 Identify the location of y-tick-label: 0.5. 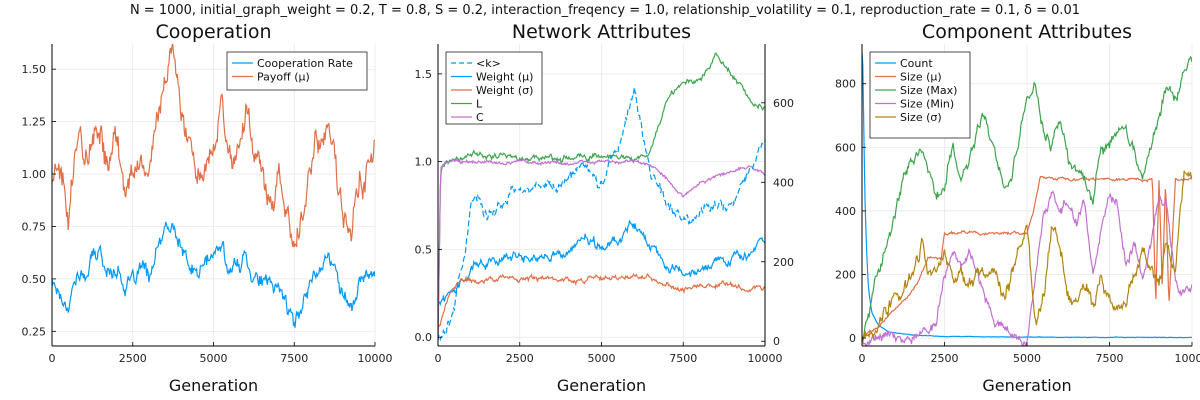
(424, 249).